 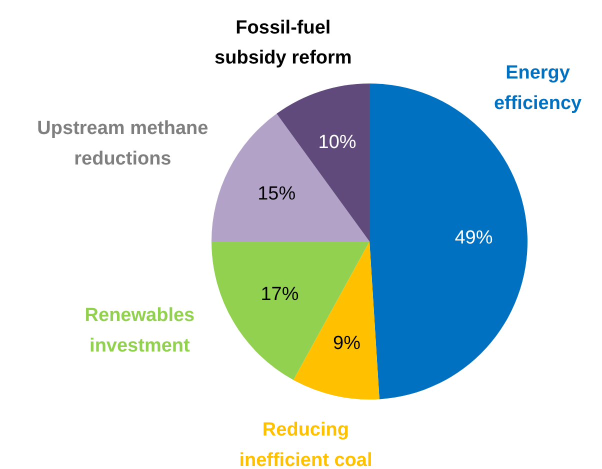 I want to click on data-label: 17%, so click(x=279, y=295).